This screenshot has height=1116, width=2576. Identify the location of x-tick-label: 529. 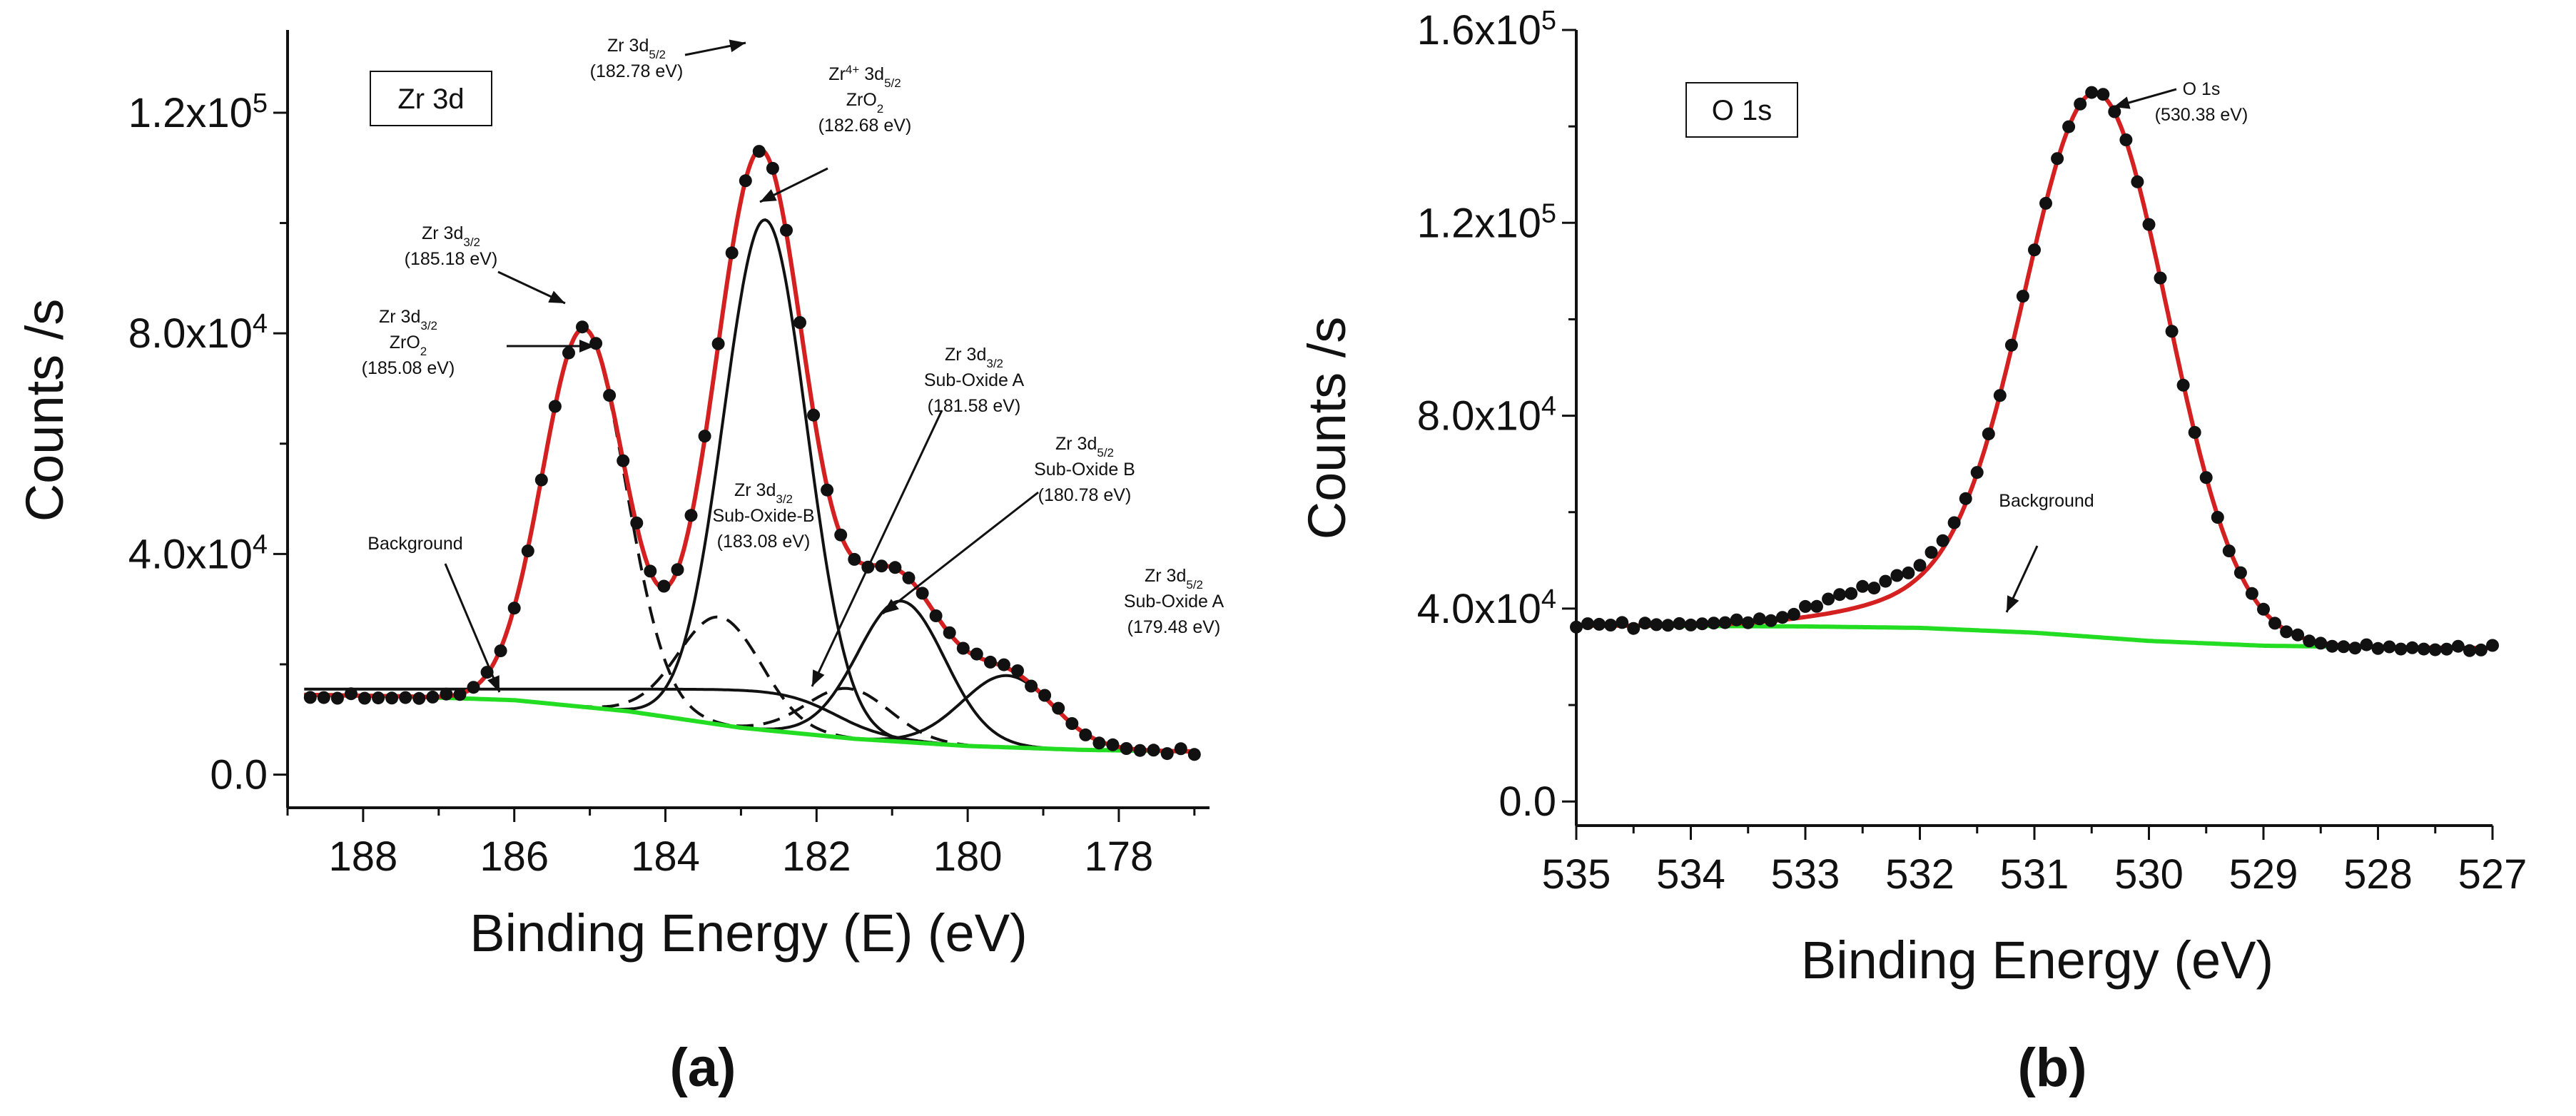
(2263, 874).